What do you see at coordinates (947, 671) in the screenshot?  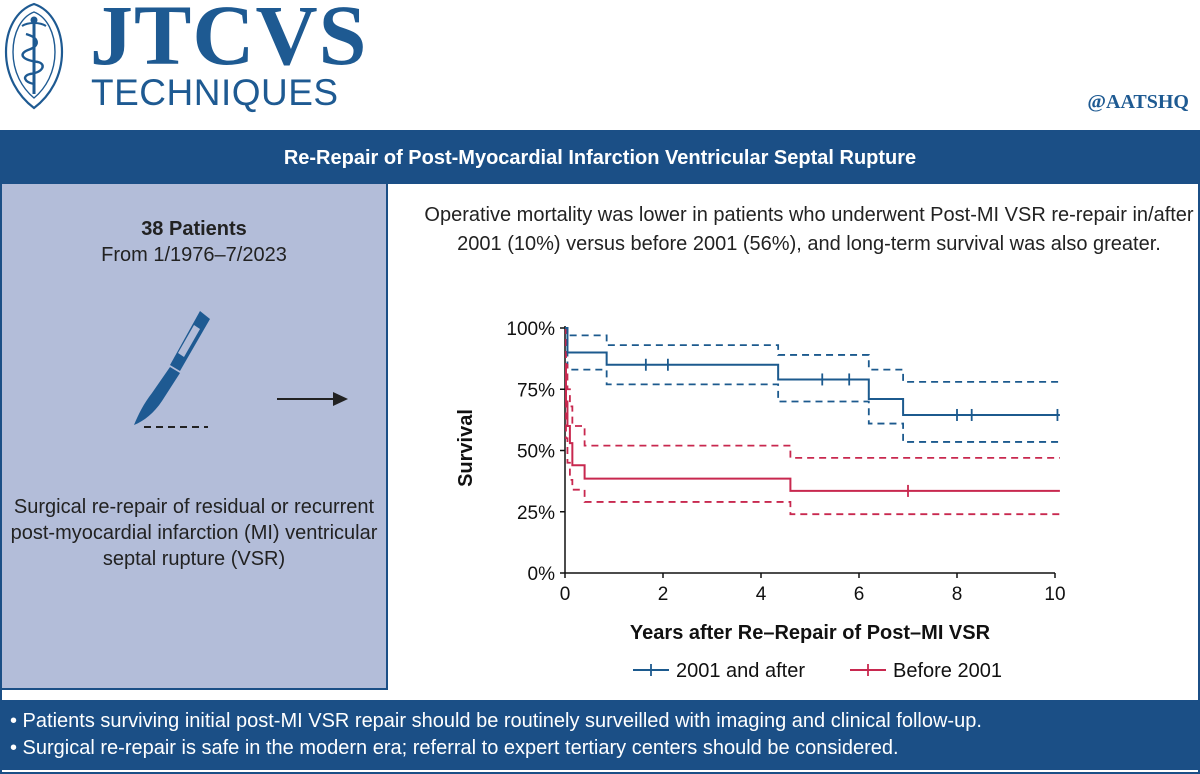 I see `legend-label: Before 2001` at bounding box center [947, 671].